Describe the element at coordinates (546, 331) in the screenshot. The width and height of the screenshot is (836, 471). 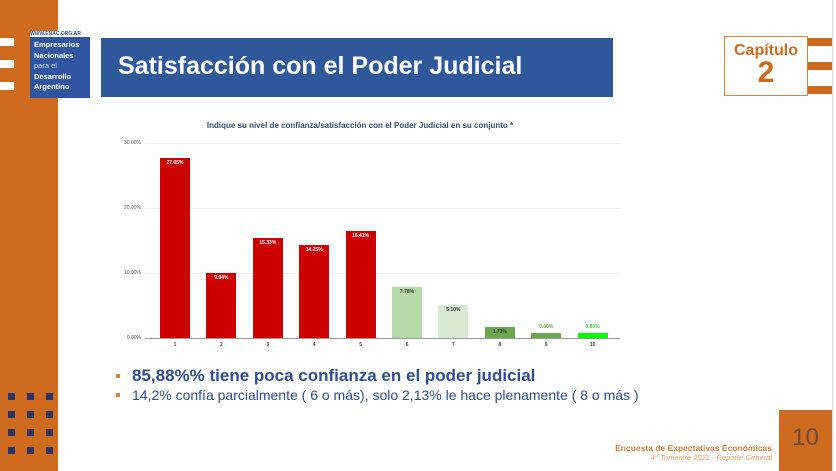
I see `bar-9: 0.80%` at that location.